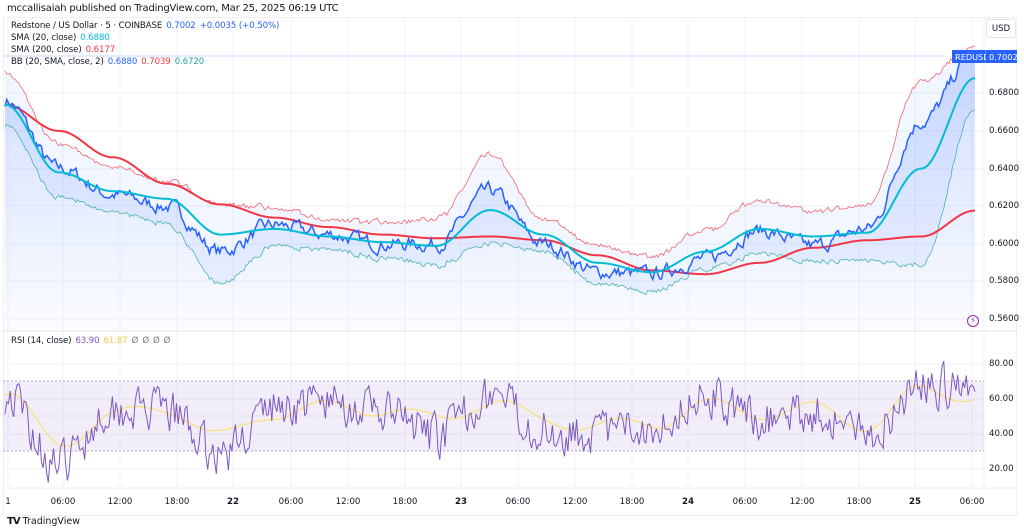 This screenshot has width=1024, height=532. What do you see at coordinates (181, 26) in the screenshot?
I see `legend-last-price: 0.7002` at bounding box center [181, 26].